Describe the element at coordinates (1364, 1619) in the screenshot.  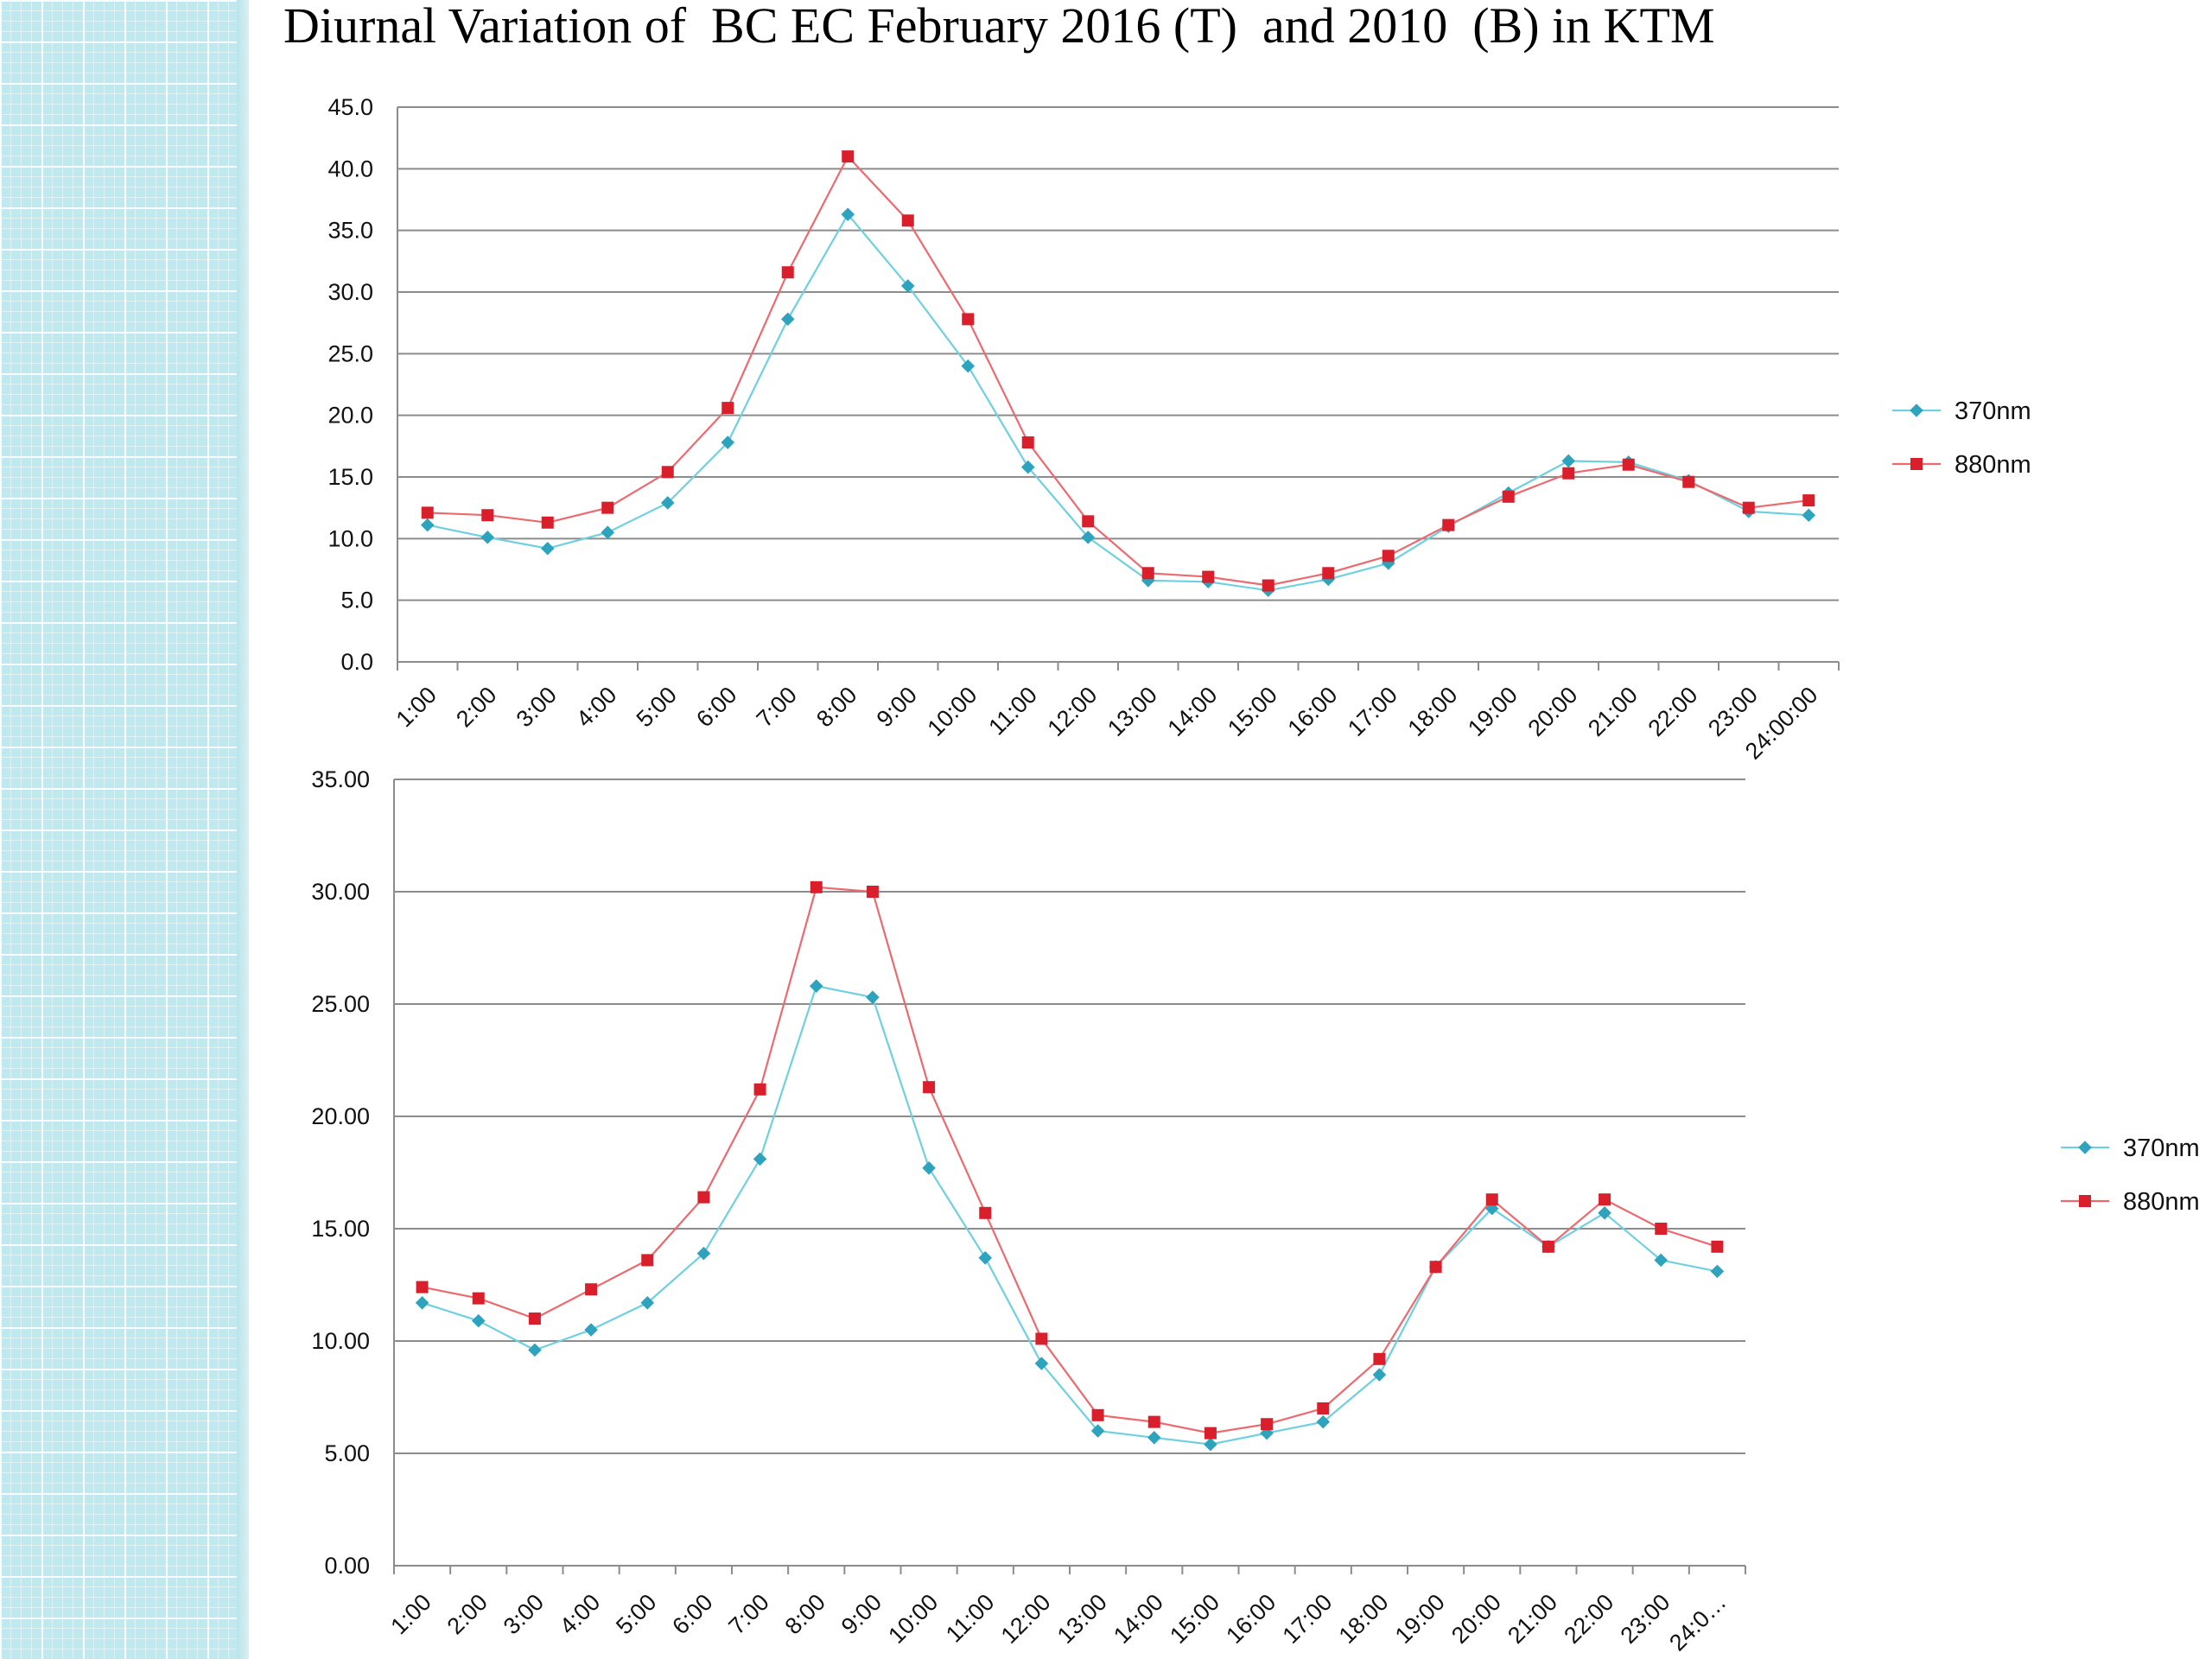
I see `x-tick-label: 18:00` at that location.